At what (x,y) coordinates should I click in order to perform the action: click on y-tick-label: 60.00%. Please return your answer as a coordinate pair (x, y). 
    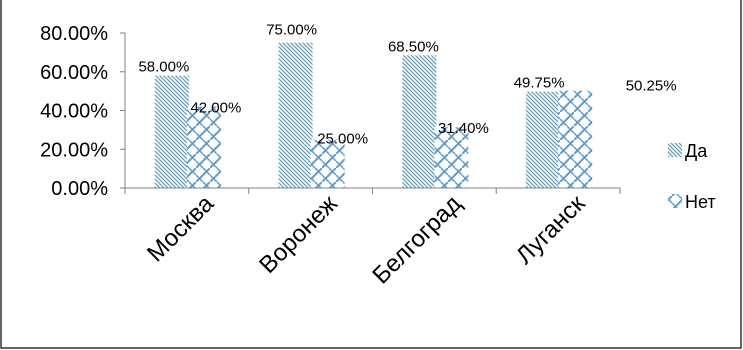
    Looking at the image, I should click on (74, 73).